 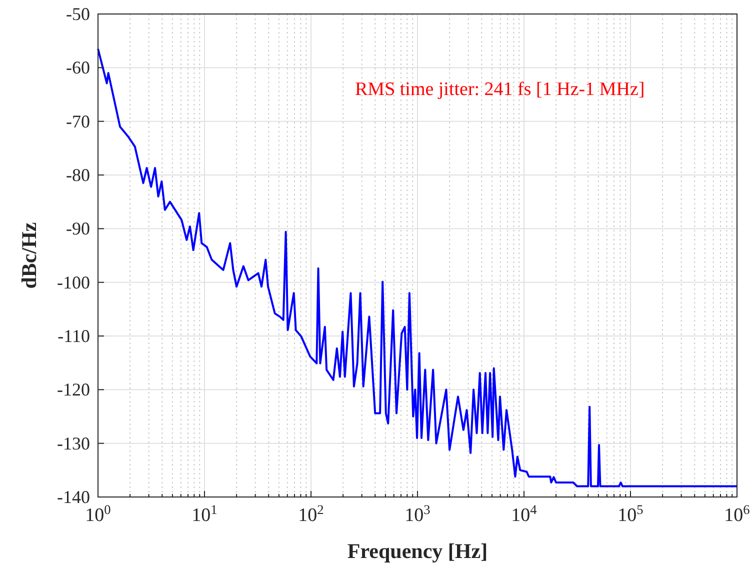 What do you see at coordinates (74, 336) in the screenshot?
I see `y-tick-label: -110` at bounding box center [74, 336].